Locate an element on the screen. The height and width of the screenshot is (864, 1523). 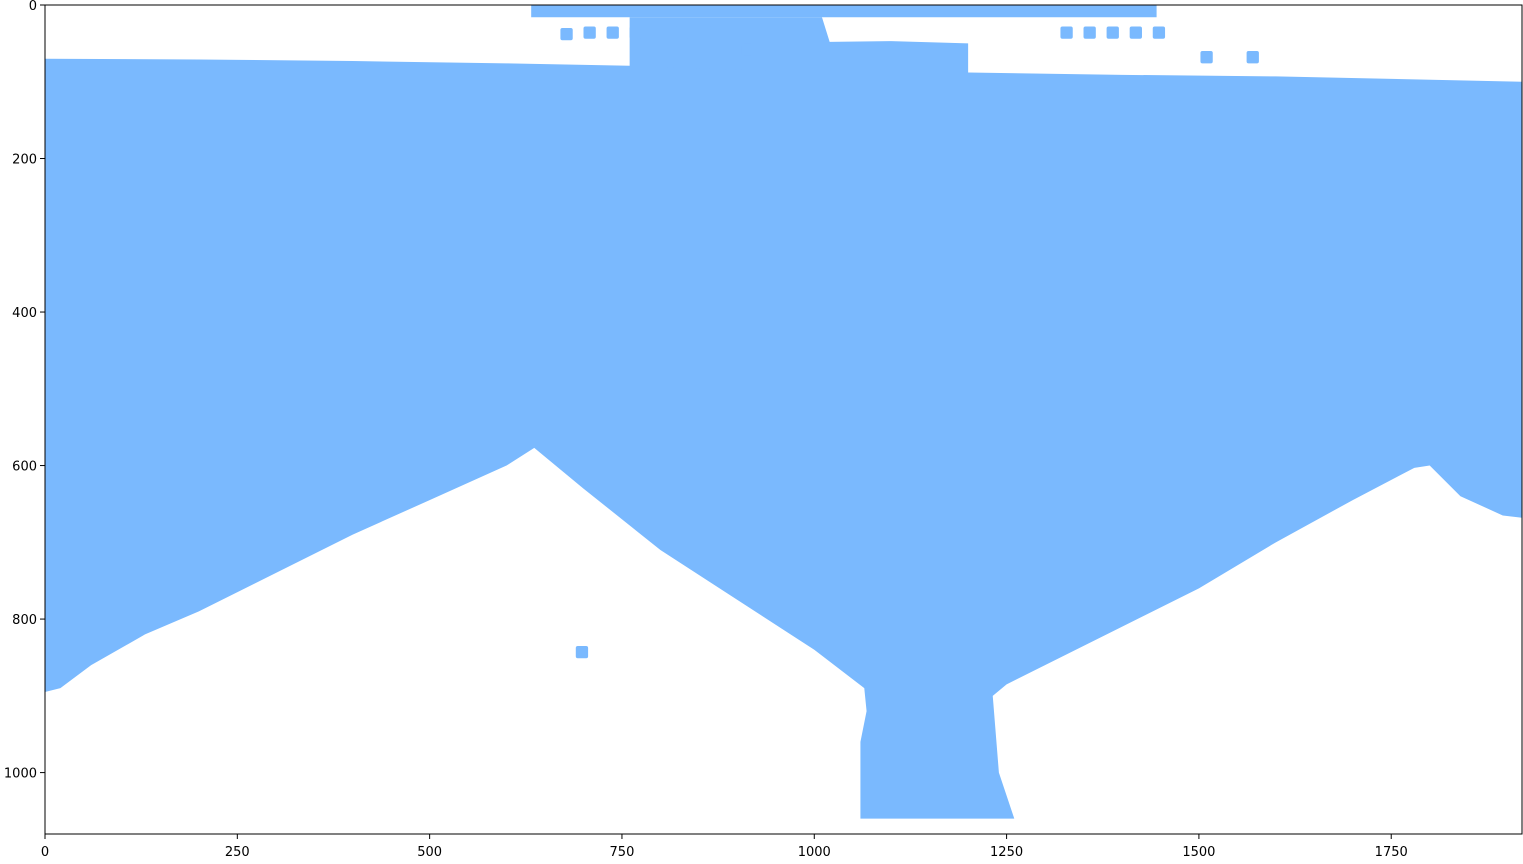
y-tick-label: 600 is located at coordinates (24, 467).